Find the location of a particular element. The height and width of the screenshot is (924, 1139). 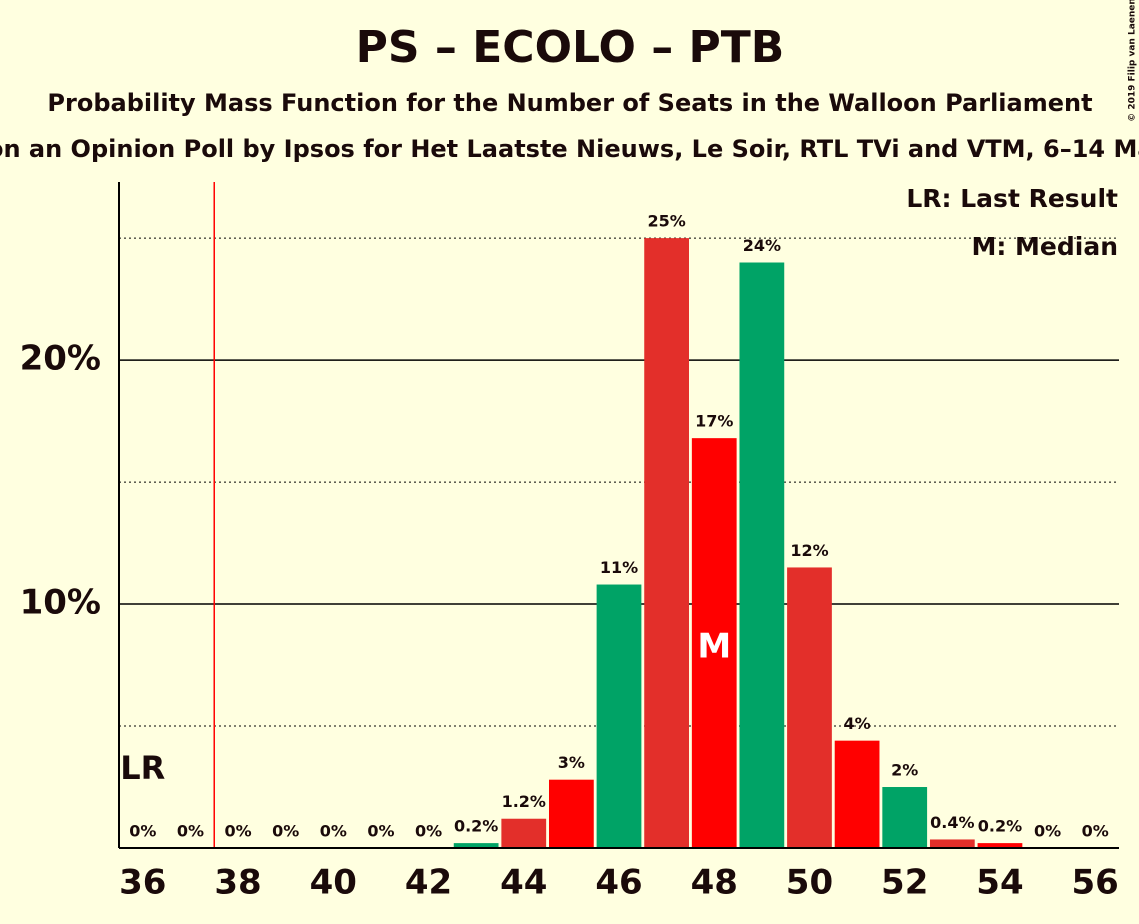

x-tick-label: 52 is located at coordinates (904, 883).